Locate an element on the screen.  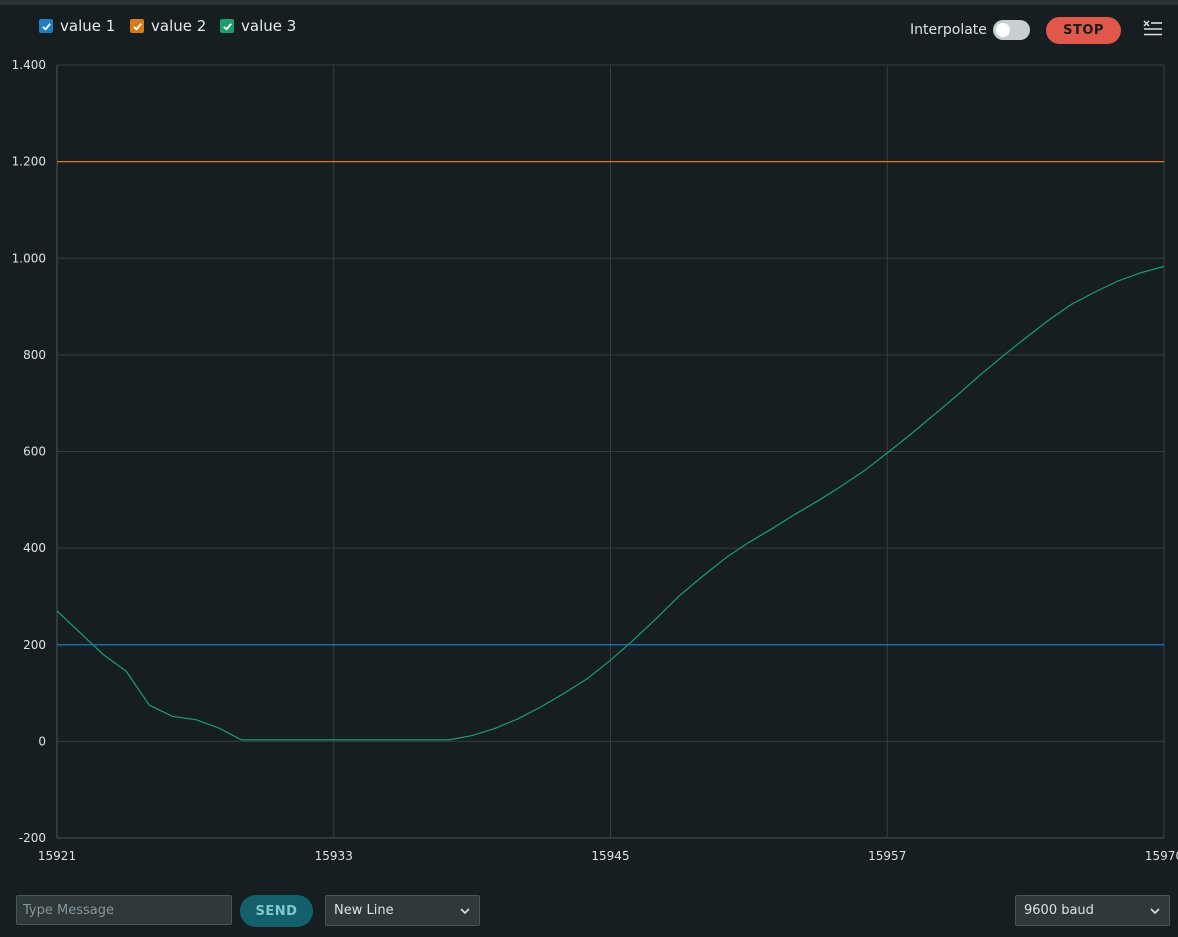
message-input is located at coordinates (124, 910).